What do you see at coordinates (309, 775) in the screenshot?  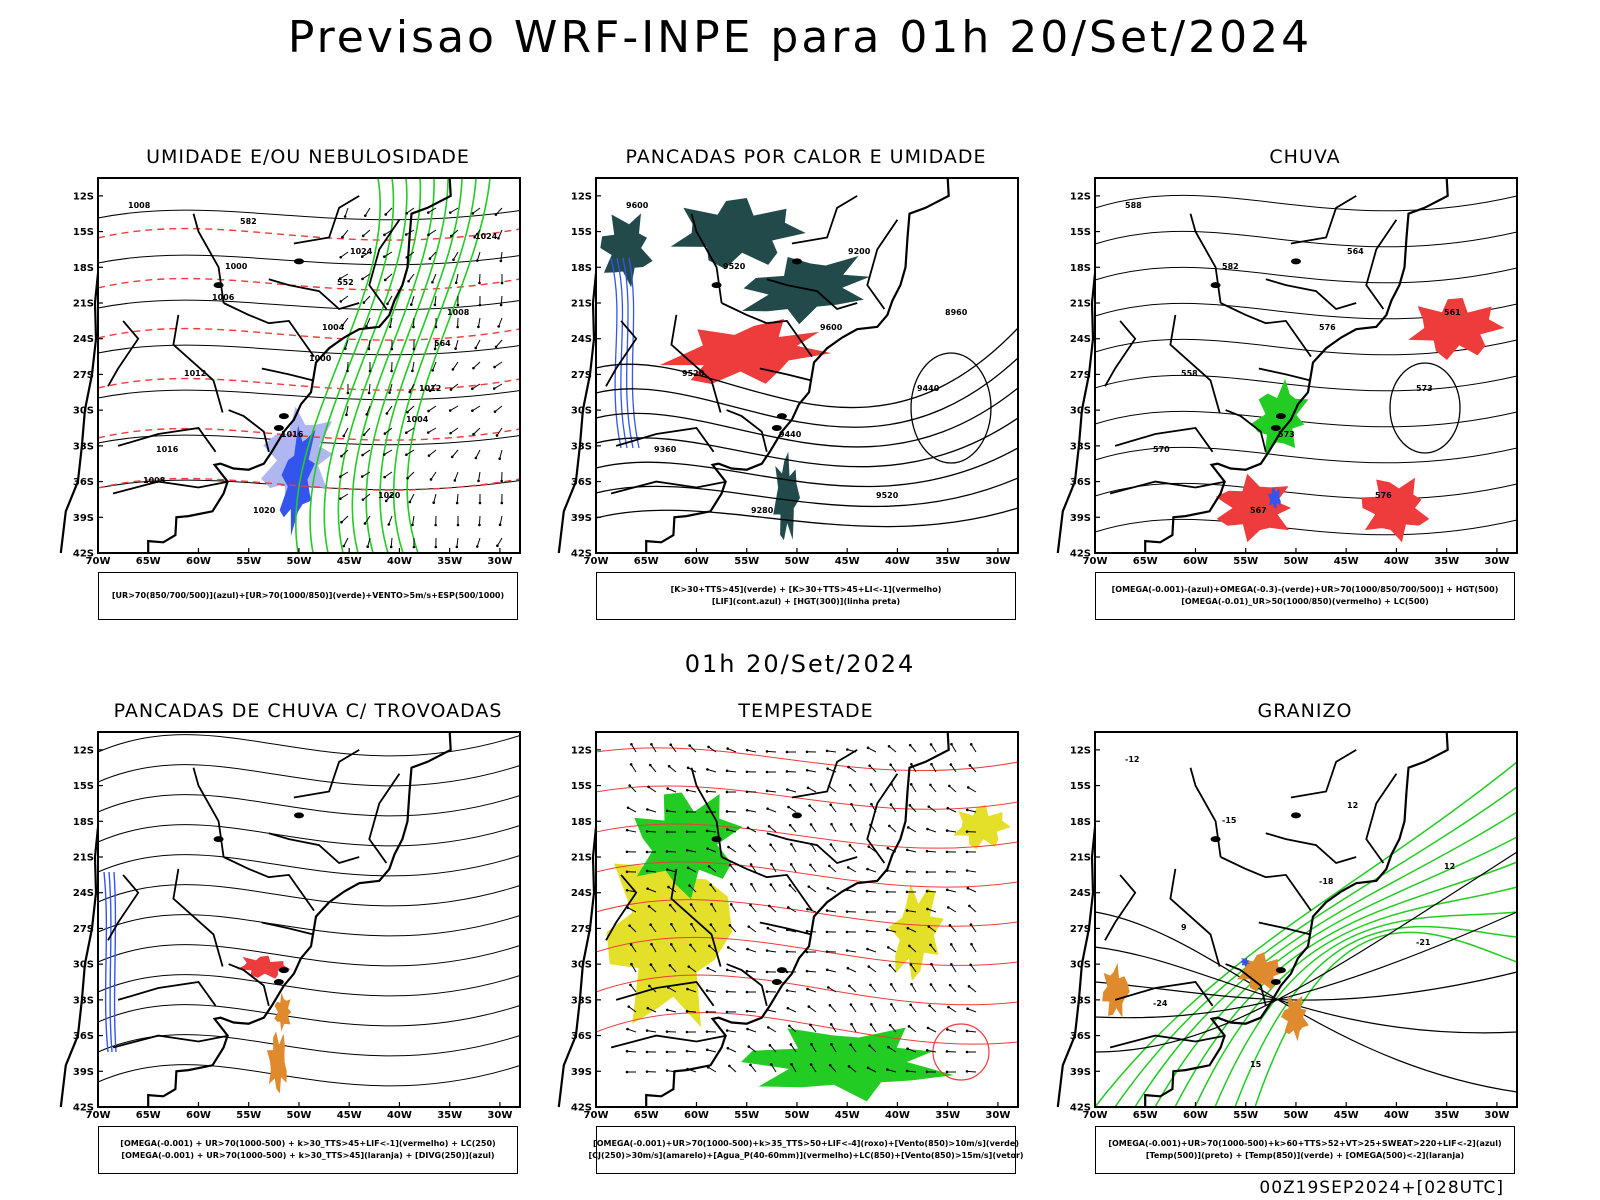 I see `streamlines-250-line` at bounding box center [309, 775].